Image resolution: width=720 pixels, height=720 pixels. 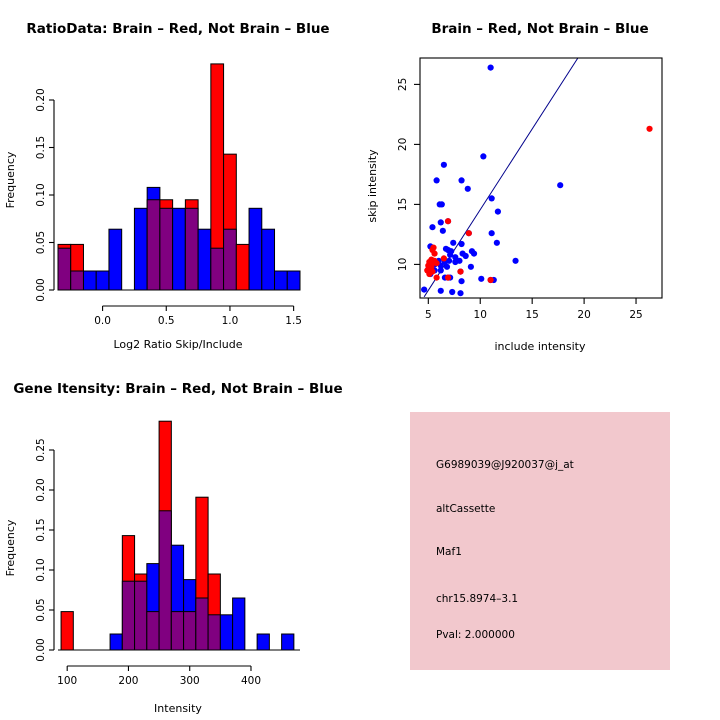 What do you see at coordinates (540, 346) in the screenshot?
I see `scatter-xlabel: include intensity` at bounding box center [540, 346].